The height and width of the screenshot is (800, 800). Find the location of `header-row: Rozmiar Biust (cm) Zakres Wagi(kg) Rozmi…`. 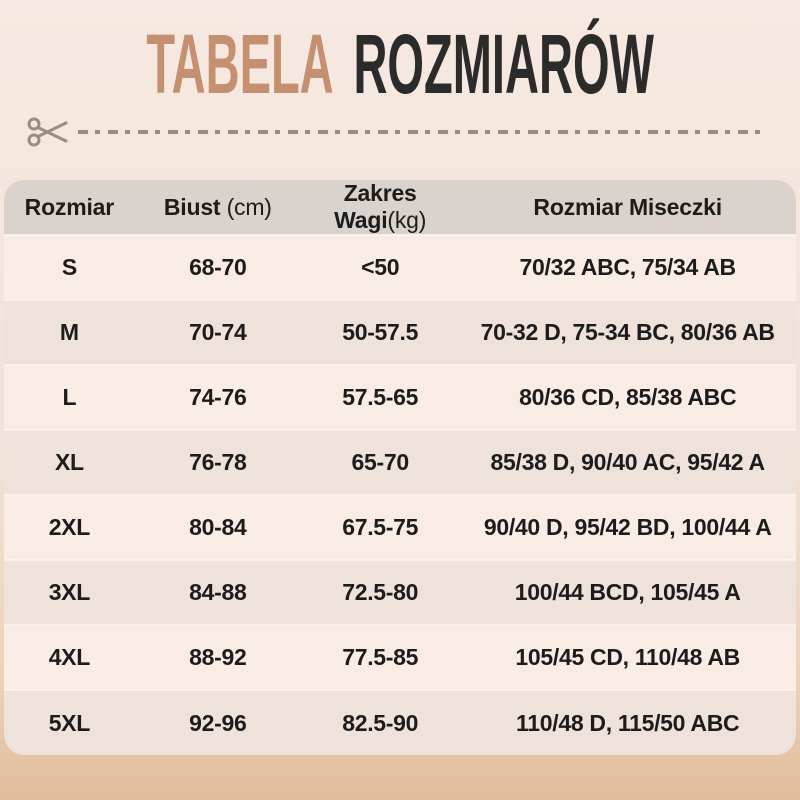

header-row: Rozmiar Biust (cm) Zakres Wagi(kg) Rozmi… is located at coordinates (400, 208).